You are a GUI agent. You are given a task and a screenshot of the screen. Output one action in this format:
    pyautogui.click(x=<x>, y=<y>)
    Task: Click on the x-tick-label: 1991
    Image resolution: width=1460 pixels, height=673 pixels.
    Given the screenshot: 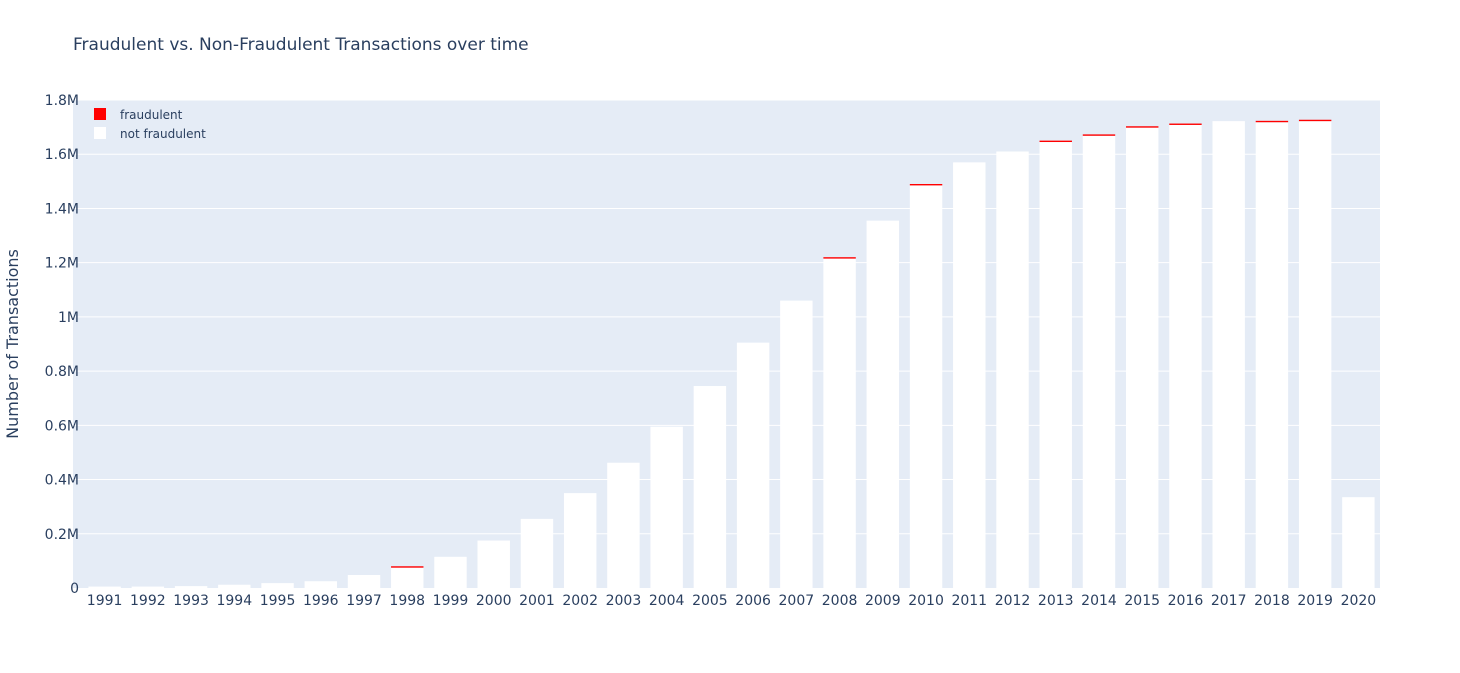 What is the action you would take?
    pyautogui.click(x=105, y=601)
    